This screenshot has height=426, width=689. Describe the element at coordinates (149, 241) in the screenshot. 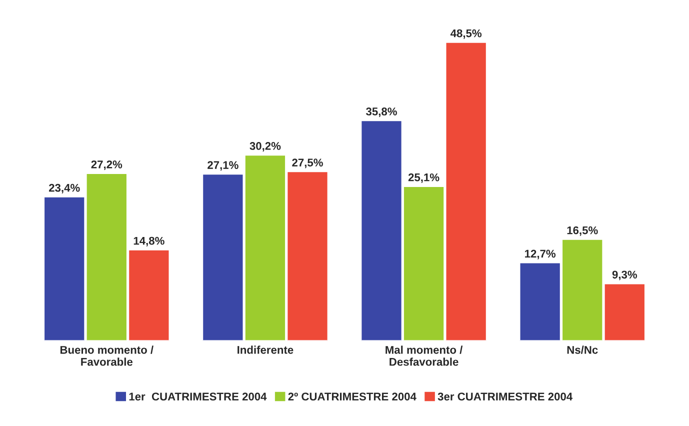

I see `data-label: 14,8%` at that location.